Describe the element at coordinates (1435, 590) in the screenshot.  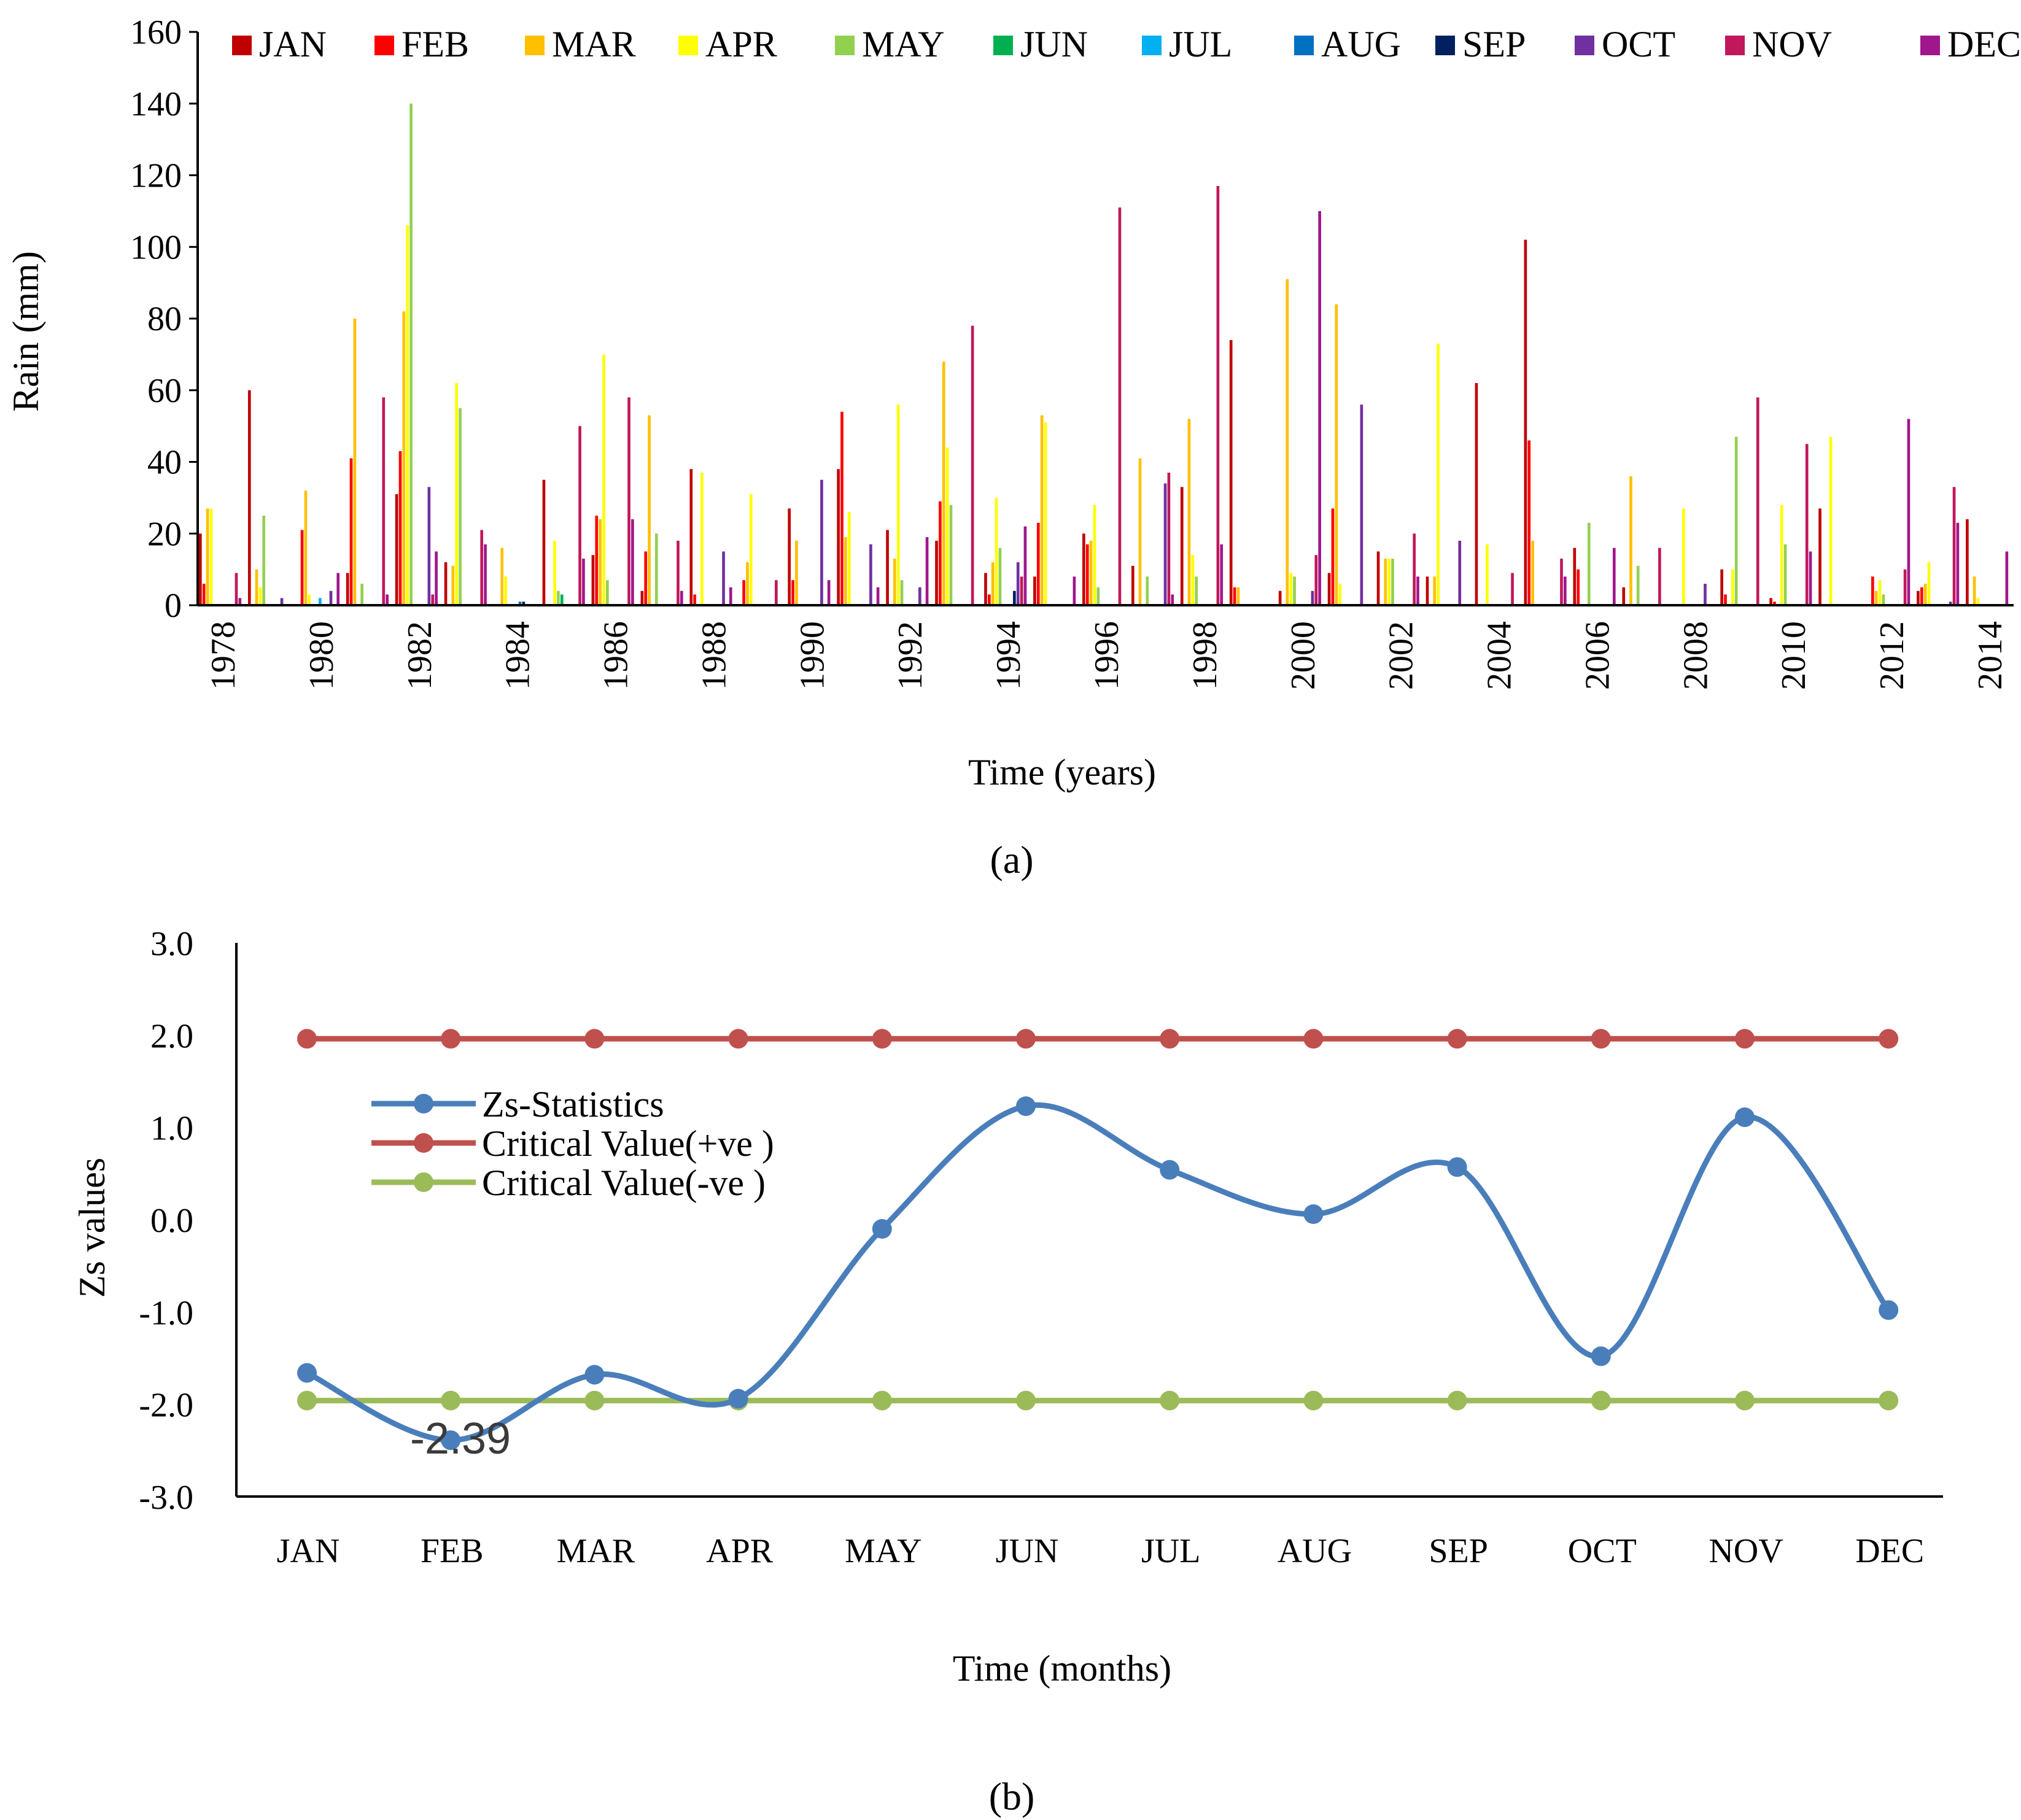
I see `bar-mar-2003` at that location.